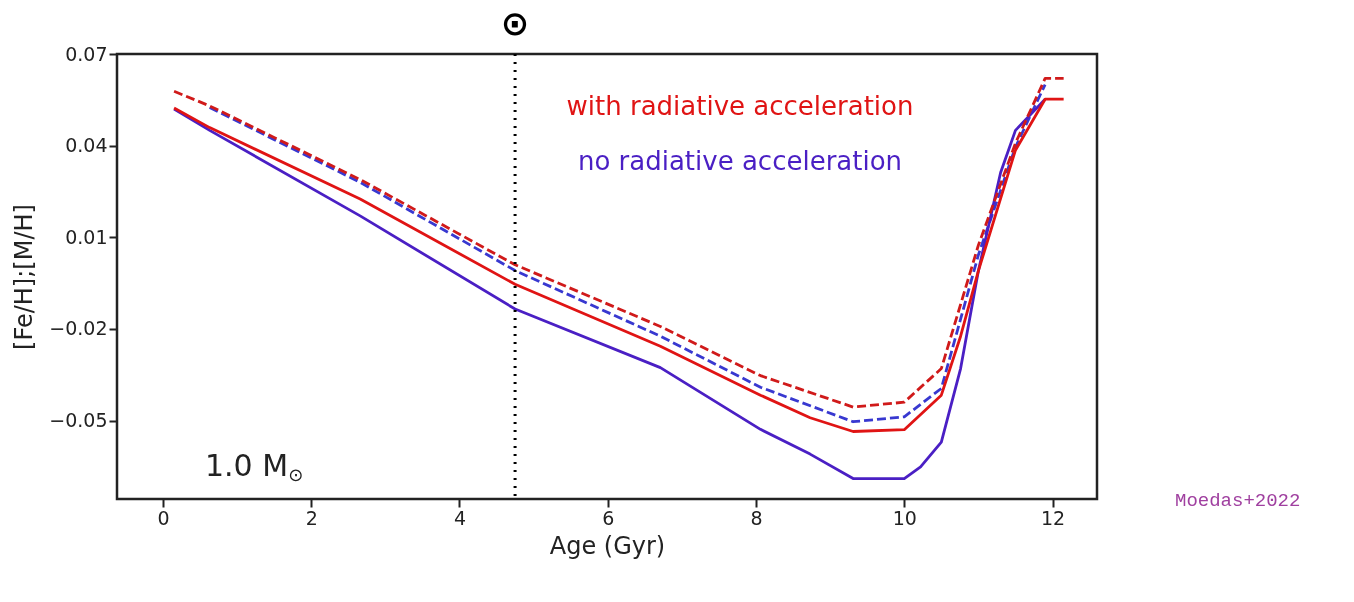 The height and width of the screenshot is (602, 1354). What do you see at coordinates (608, 517) in the screenshot?
I see `x-tick-label: 6` at bounding box center [608, 517].